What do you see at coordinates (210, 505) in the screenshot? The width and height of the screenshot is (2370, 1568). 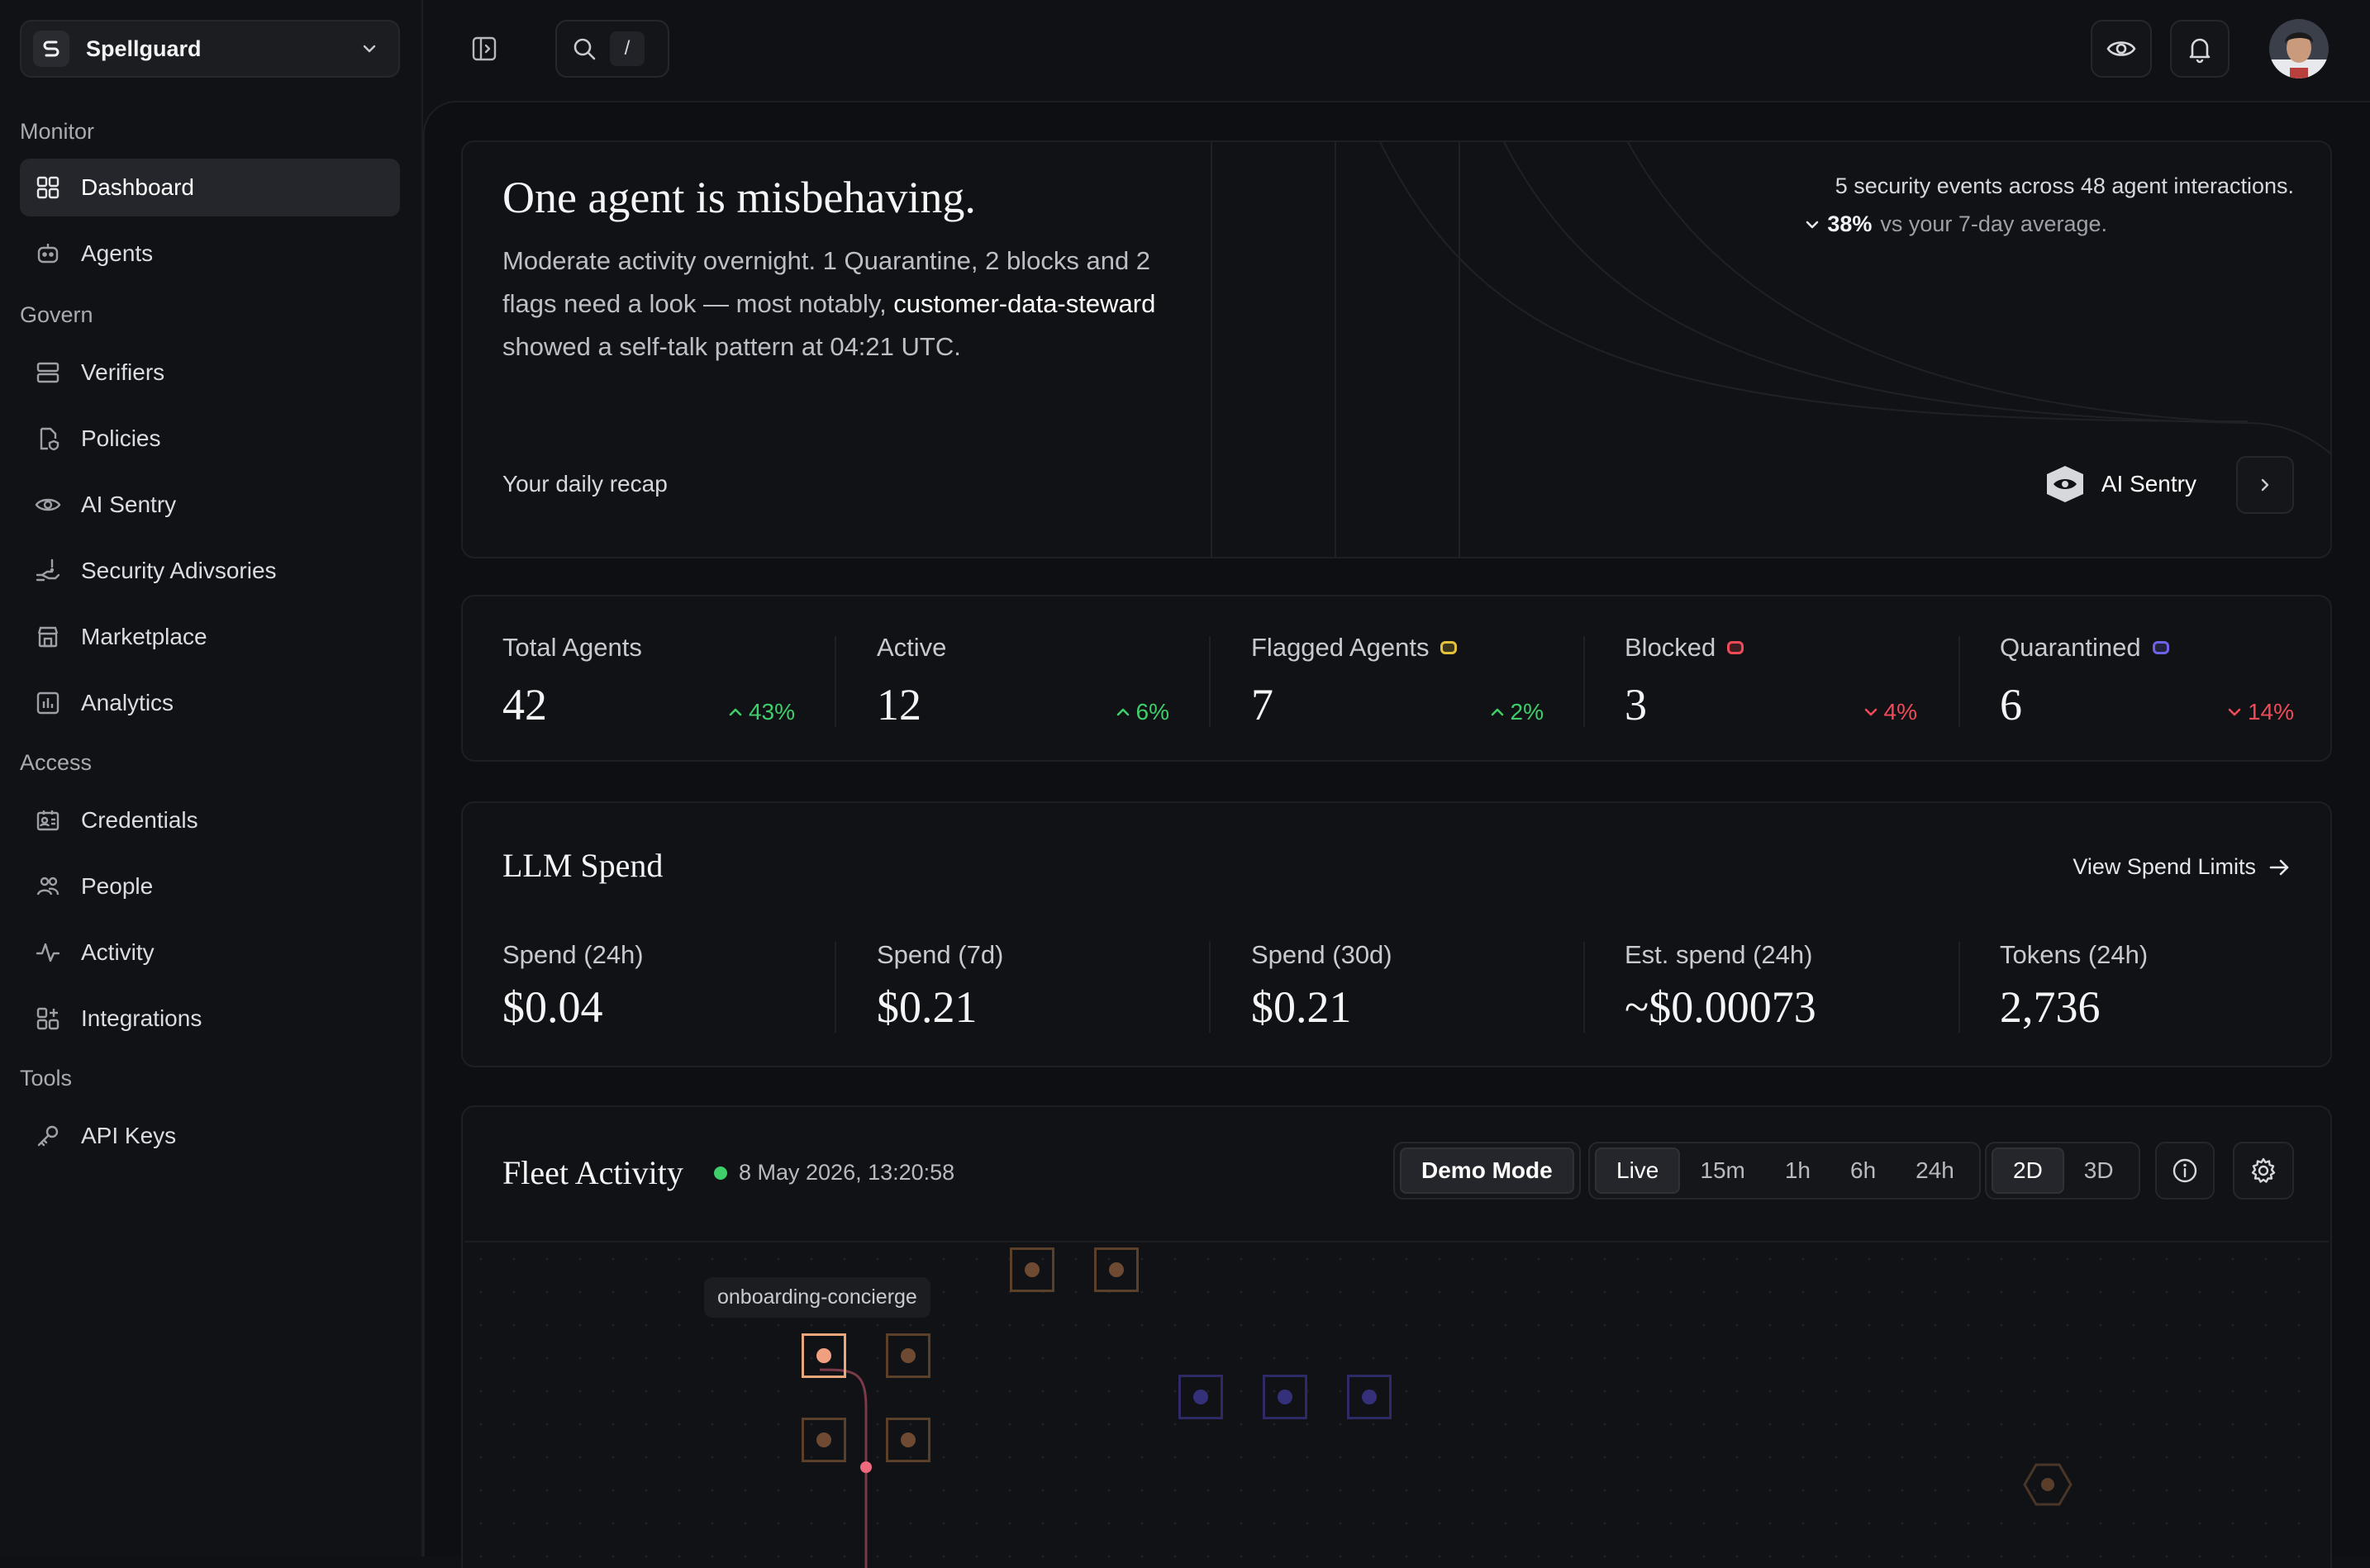 I see `sidebar-item-ai-sentry: AI Sentry` at bounding box center [210, 505].